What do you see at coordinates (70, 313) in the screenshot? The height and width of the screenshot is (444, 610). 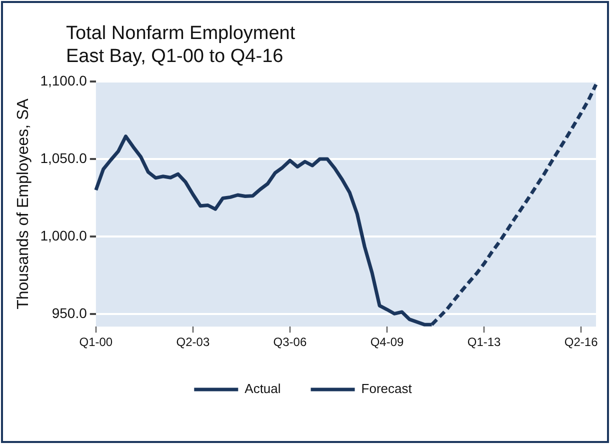 I see `y-tick-label: 950.0` at bounding box center [70, 313].